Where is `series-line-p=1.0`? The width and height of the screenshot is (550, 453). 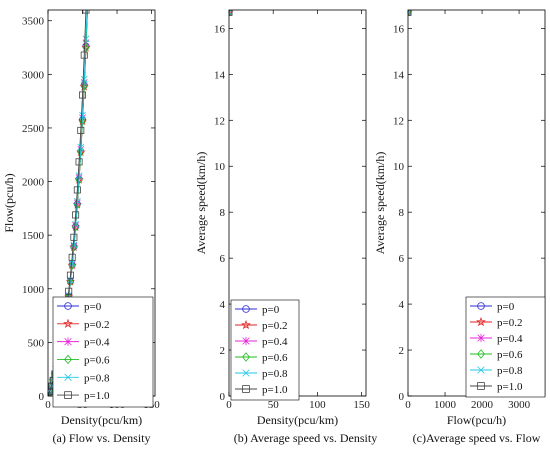 series-line-p=1.0 is located at coordinates (294, 12).